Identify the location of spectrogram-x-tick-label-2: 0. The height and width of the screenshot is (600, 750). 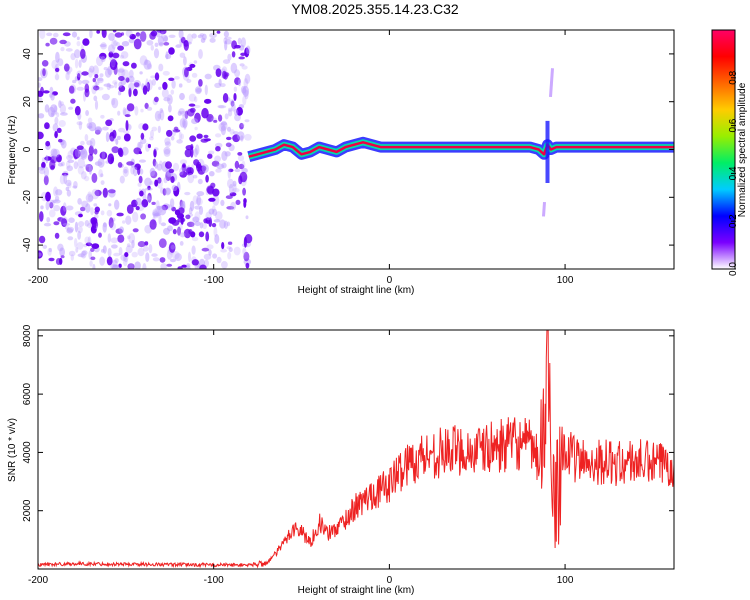
(390, 280).